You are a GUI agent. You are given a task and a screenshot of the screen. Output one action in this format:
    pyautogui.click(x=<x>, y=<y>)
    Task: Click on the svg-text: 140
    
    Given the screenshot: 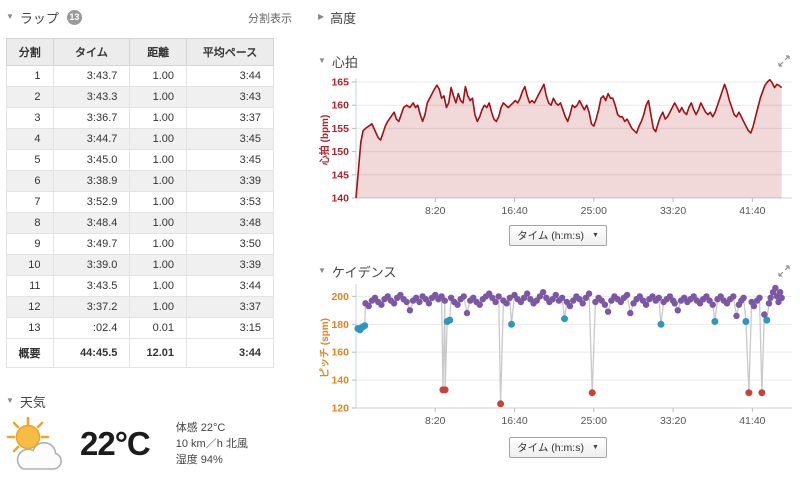 What is the action you would take?
    pyautogui.click(x=340, y=381)
    